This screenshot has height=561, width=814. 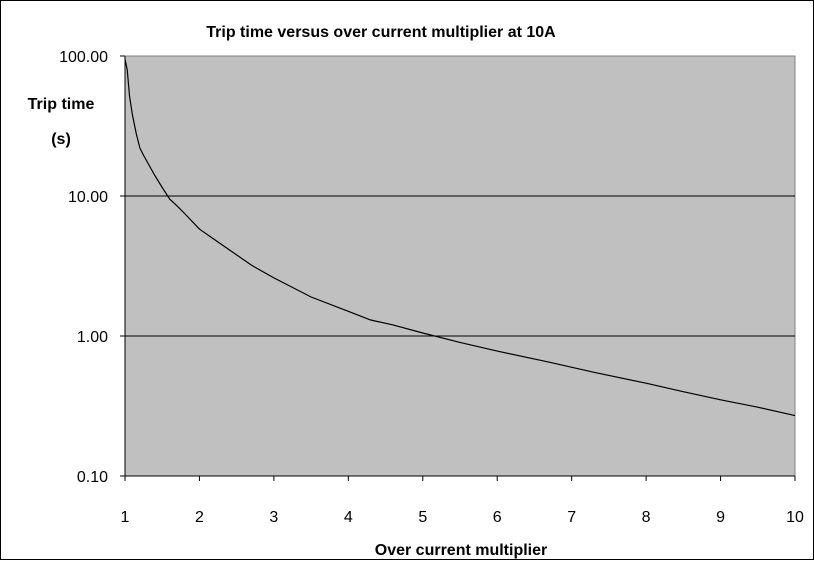 What do you see at coordinates (92, 267) in the screenshot?
I see `y-axis-ticks: 100.00 10.00 1.00 0.10` at bounding box center [92, 267].